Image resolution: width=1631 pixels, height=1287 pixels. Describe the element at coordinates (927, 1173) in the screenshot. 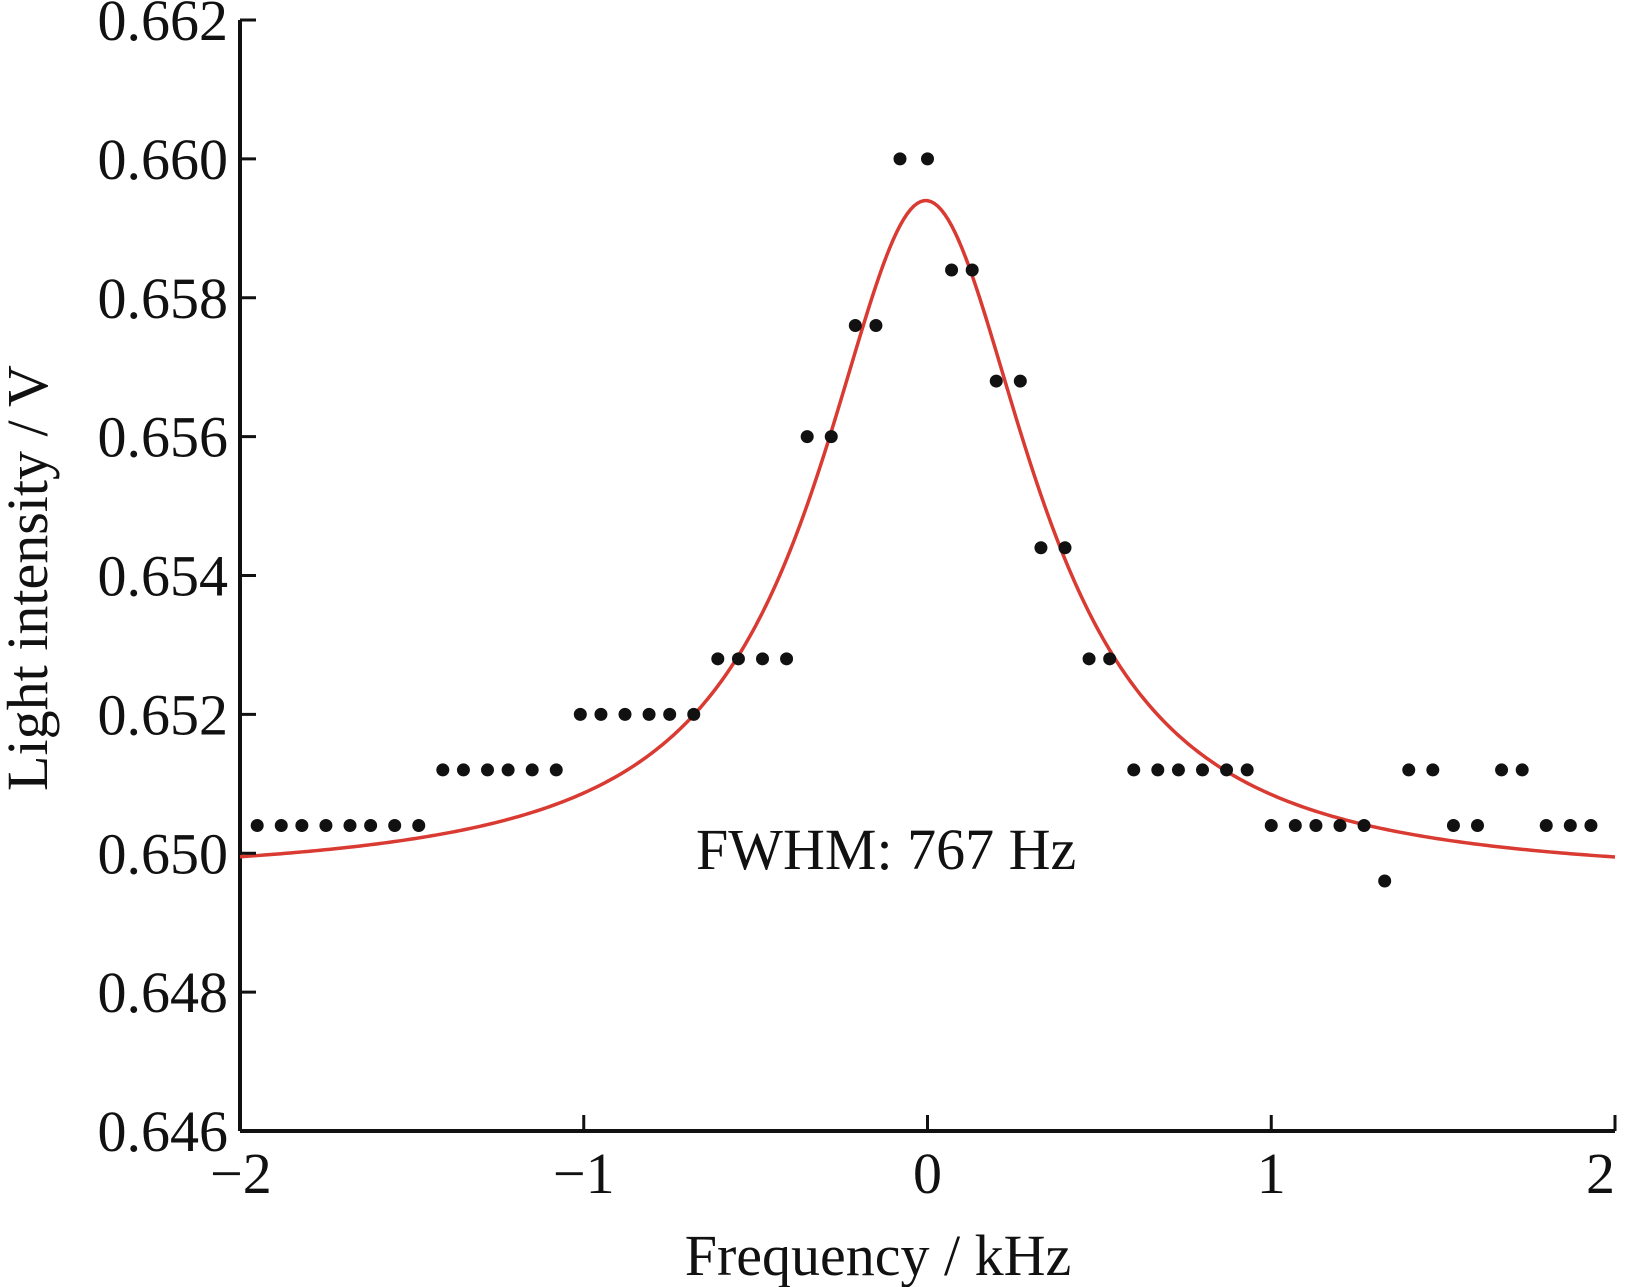

I see `x-tick-label: 0` at that location.